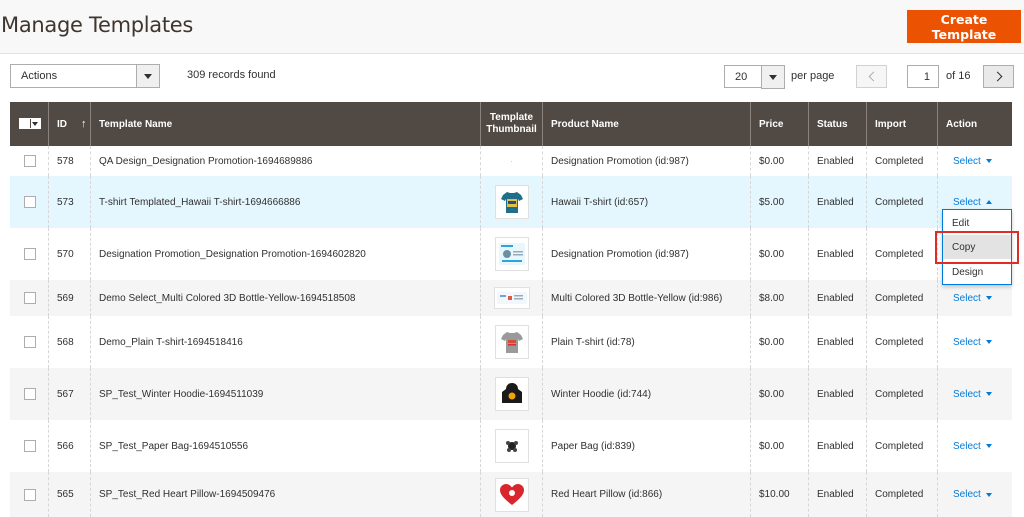  Describe the element at coordinates (69, 494) in the screenshot. I see `row-id: 565` at that location.